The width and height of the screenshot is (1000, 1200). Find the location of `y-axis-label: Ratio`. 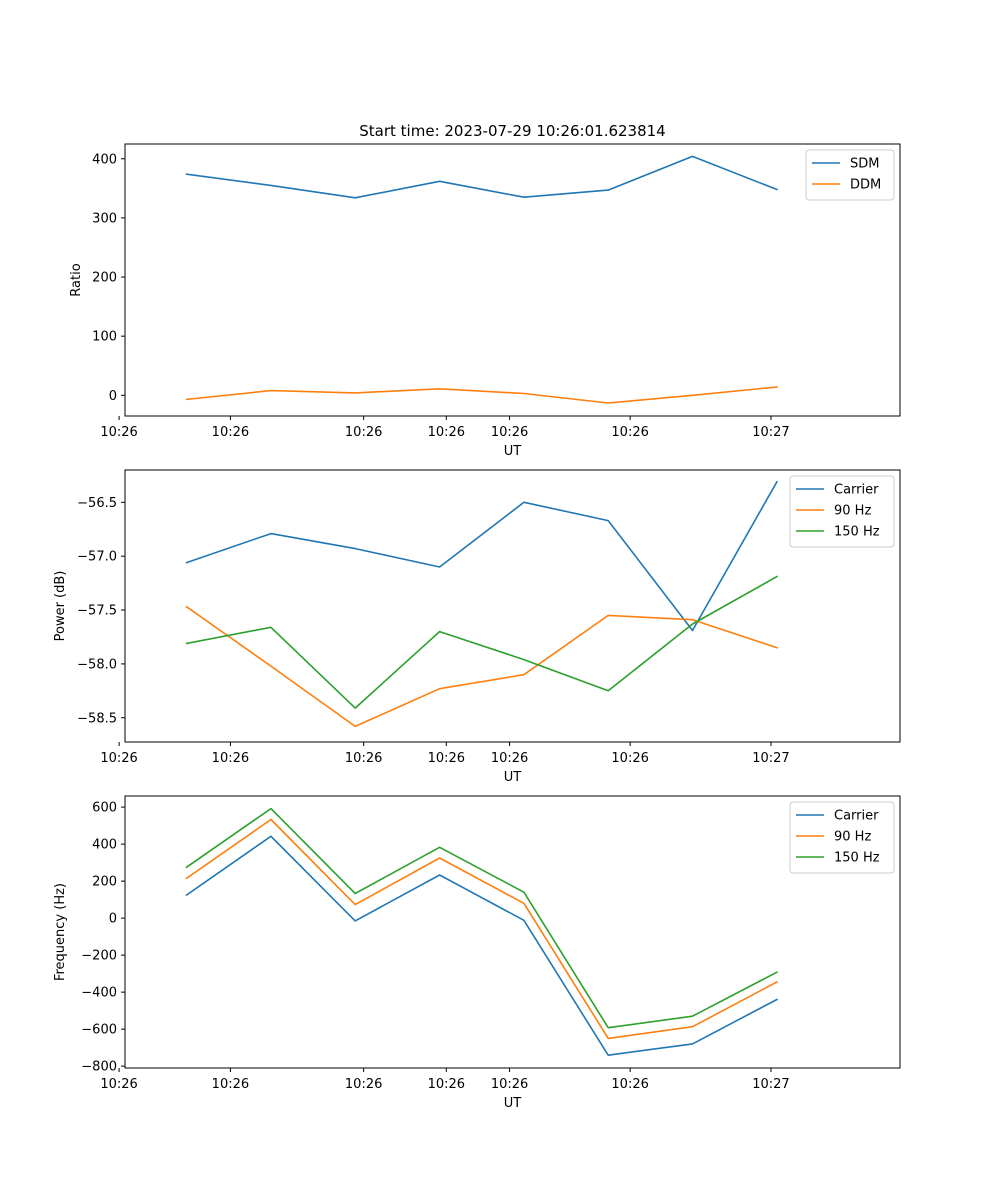

y-axis-label: Ratio is located at coordinates (76, 279).